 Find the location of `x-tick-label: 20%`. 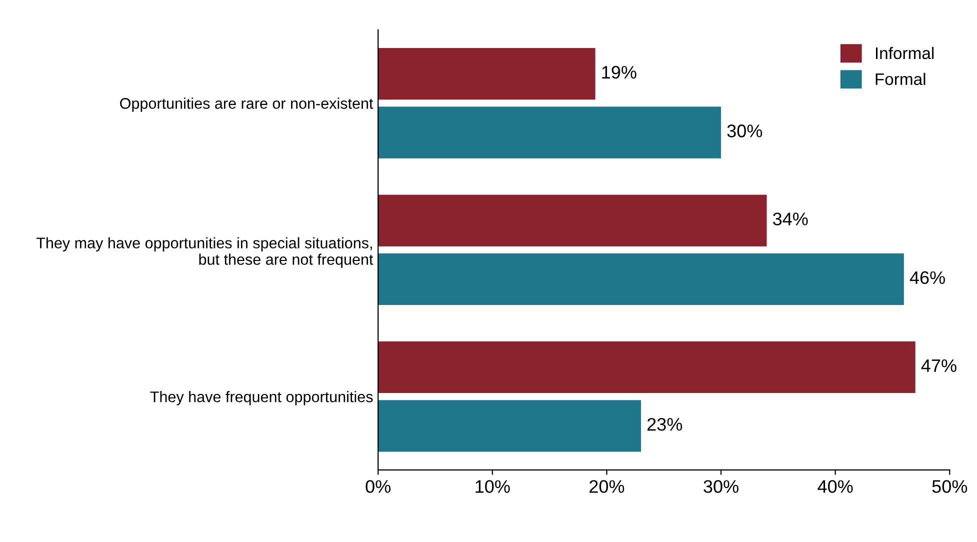

x-tick-label: 20% is located at coordinates (607, 486).